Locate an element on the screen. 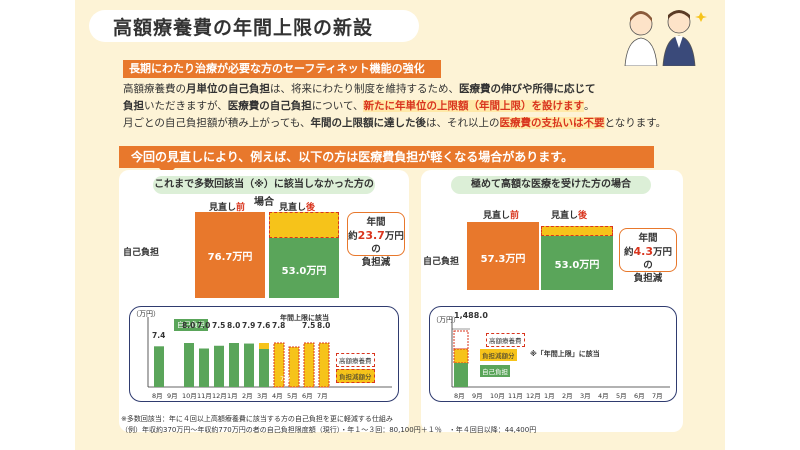 The width and height of the screenshot is (800, 450). text-bold: 月単位の自己負担 is located at coordinates (228, 89).